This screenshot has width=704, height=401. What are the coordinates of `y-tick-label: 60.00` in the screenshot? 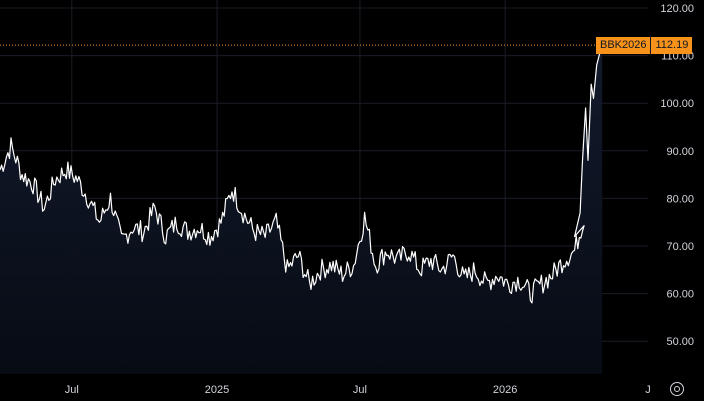 It's located at (680, 295).